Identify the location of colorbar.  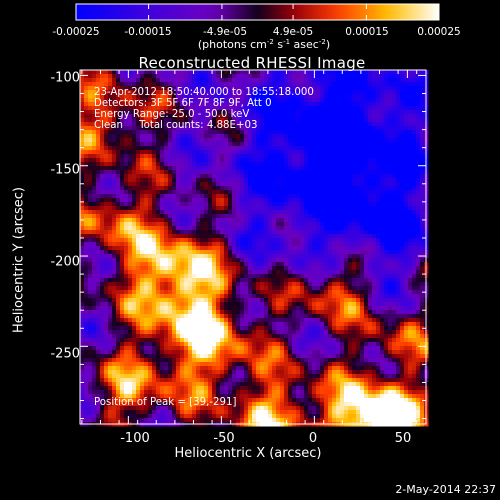
(257, 12).